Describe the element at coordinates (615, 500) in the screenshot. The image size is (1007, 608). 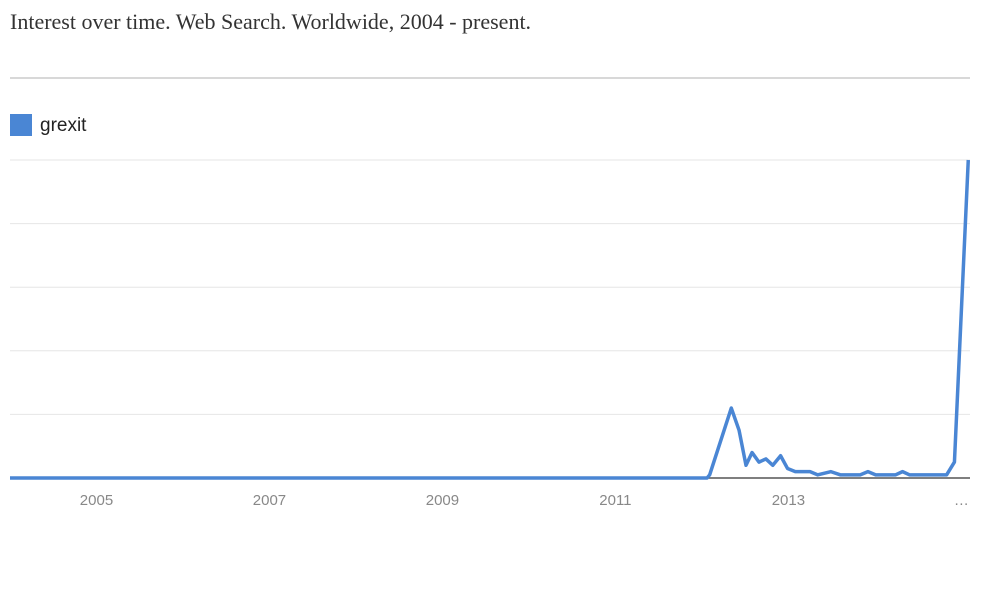
I see `x-tick-label: 2011` at that location.